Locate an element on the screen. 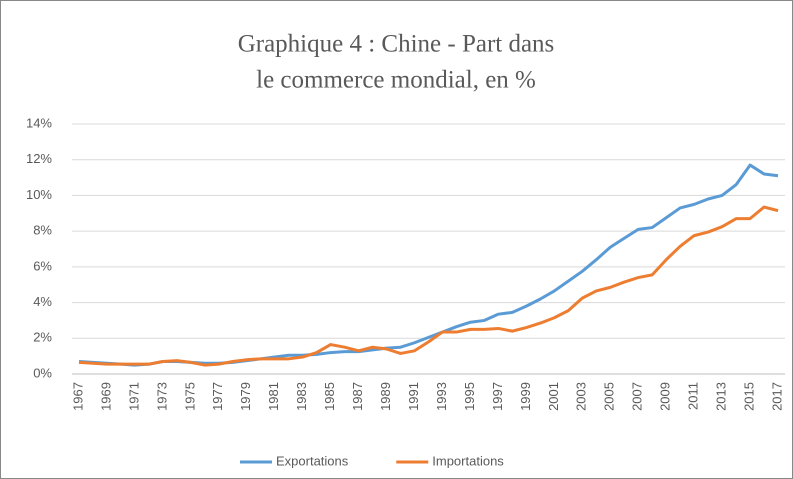 The image size is (793, 479). x-tick-label: 2011 is located at coordinates (693, 396).